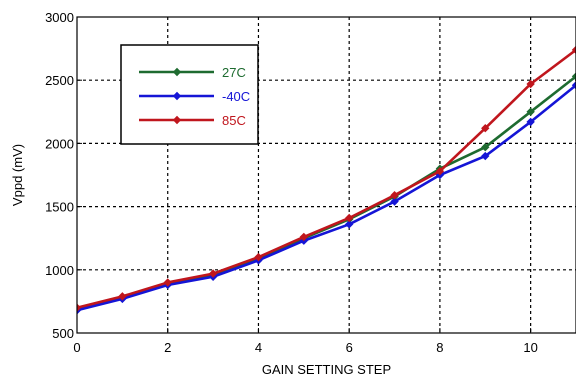 The image size is (576, 381). I want to click on y-axis-title: Vppd (mV), so click(17, 175).